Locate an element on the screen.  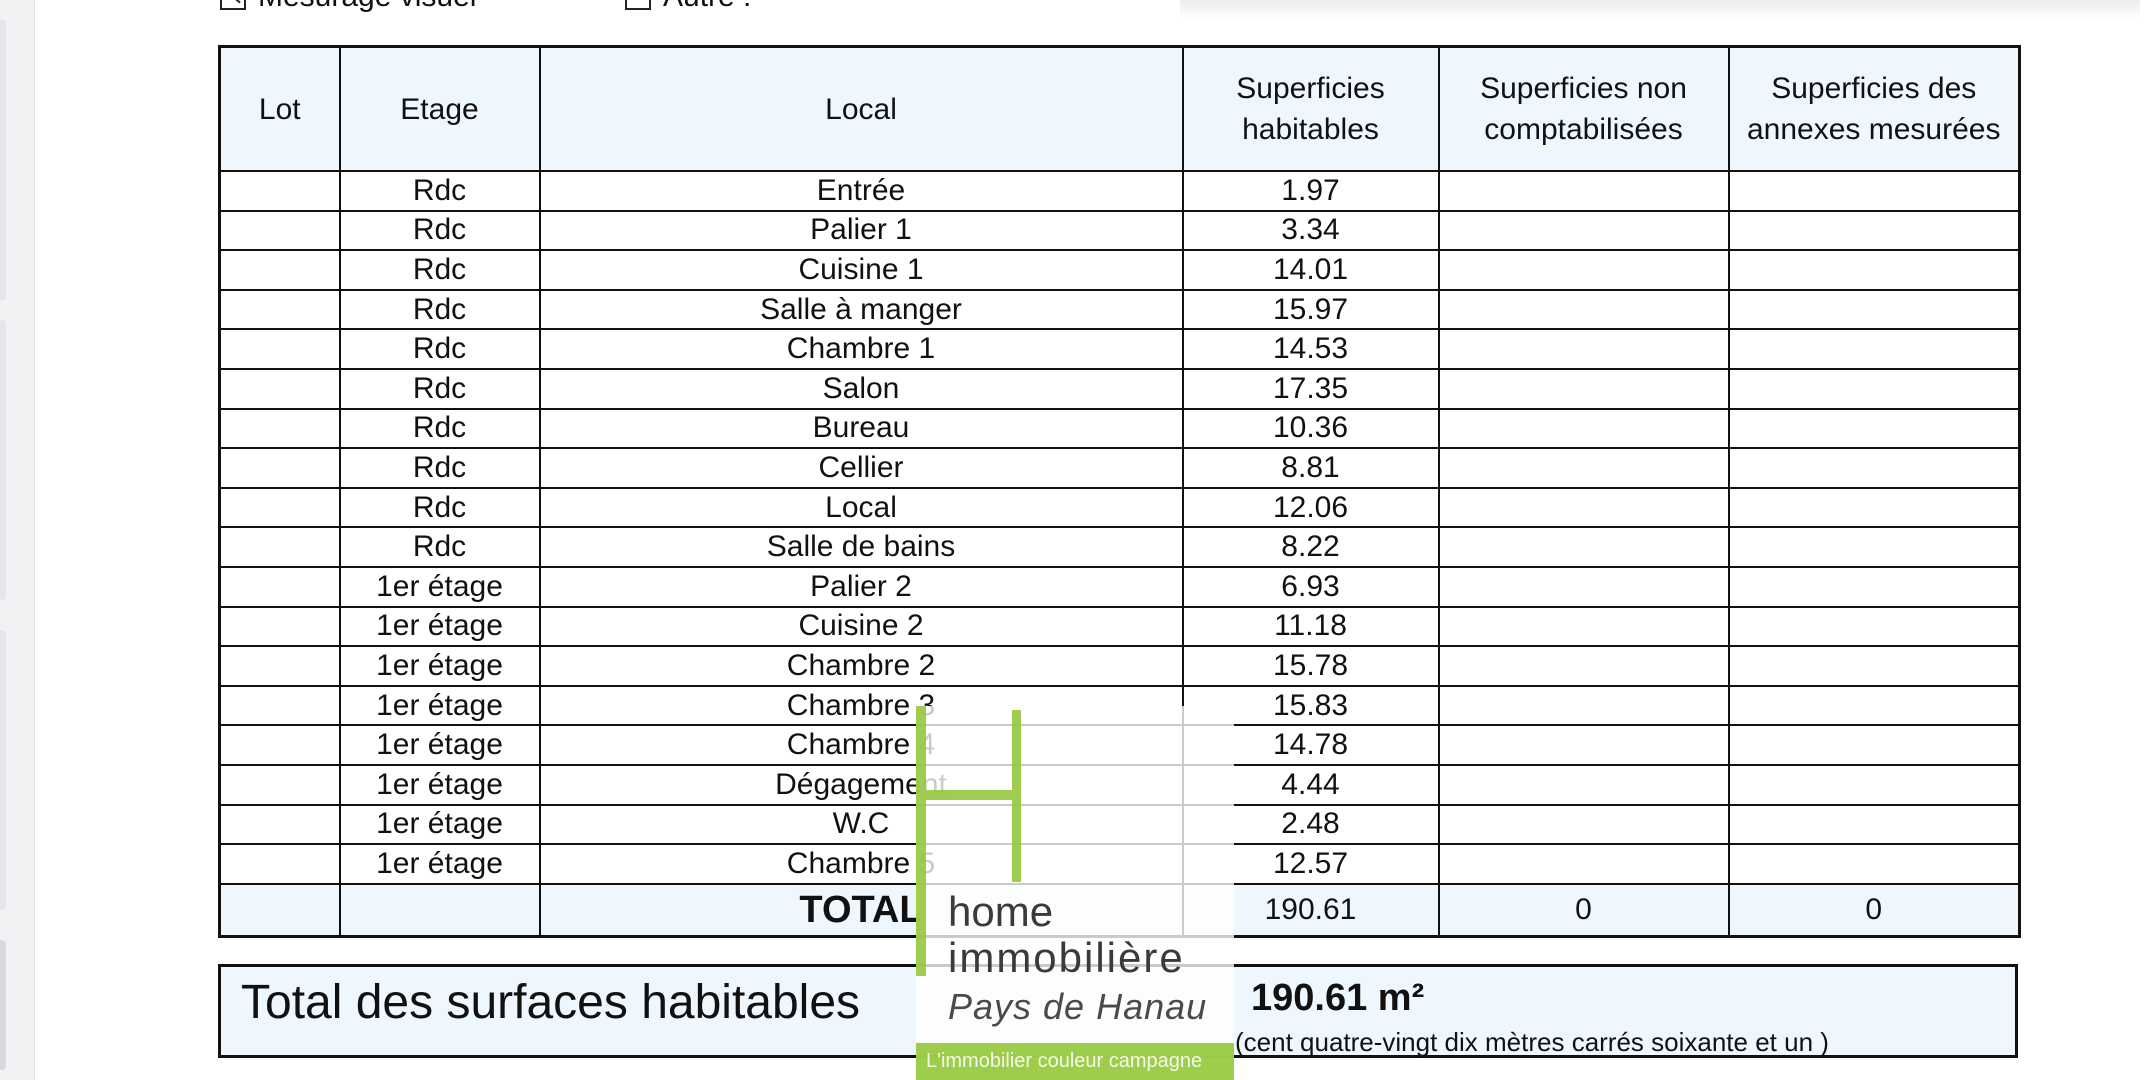
measurement-options: Mesurage visuel Autre : is located at coordinates (710, 6).